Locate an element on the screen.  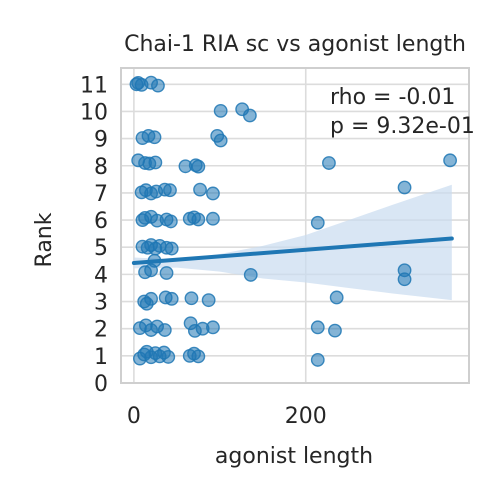
x-tick-labels: 0 200 is located at coordinates (227, 416).